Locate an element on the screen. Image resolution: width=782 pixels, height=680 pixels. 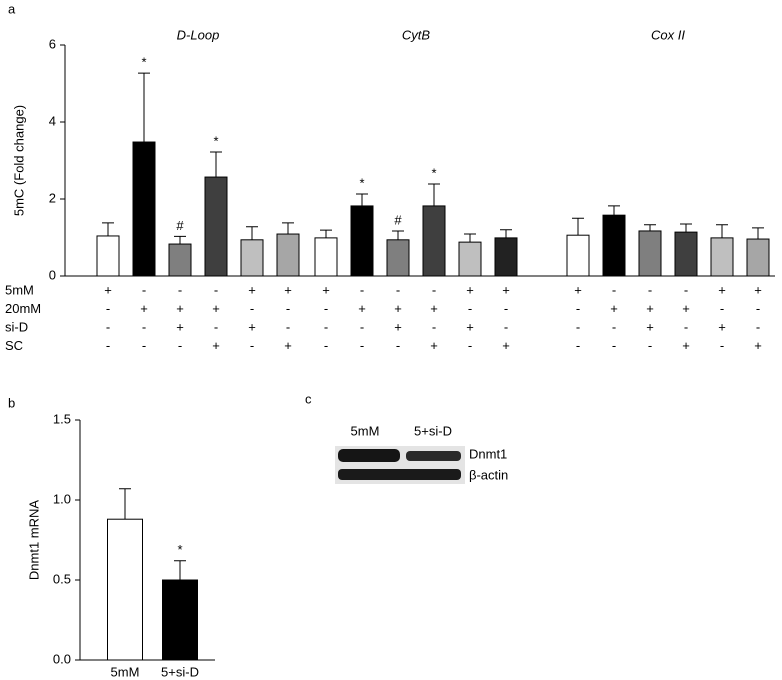
treatment-label: 20mM is located at coordinates (23, 308).